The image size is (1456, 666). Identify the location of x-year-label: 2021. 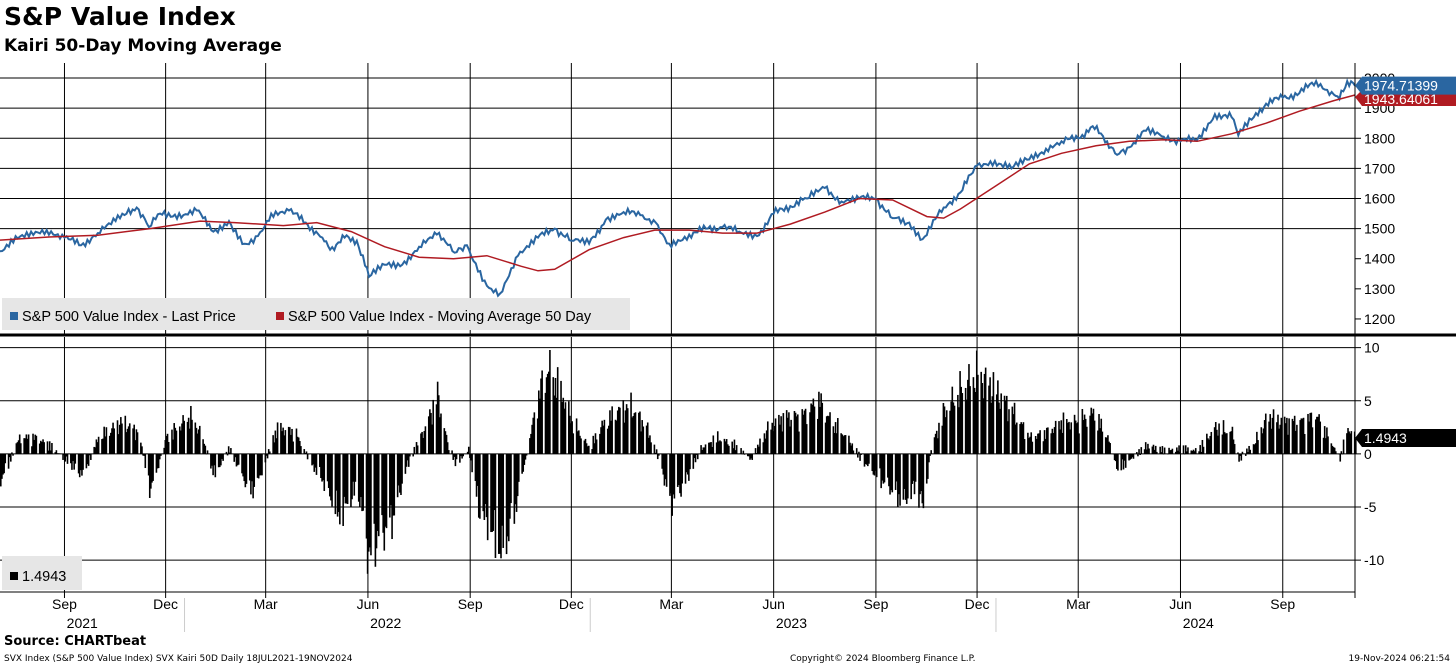
(82, 623).